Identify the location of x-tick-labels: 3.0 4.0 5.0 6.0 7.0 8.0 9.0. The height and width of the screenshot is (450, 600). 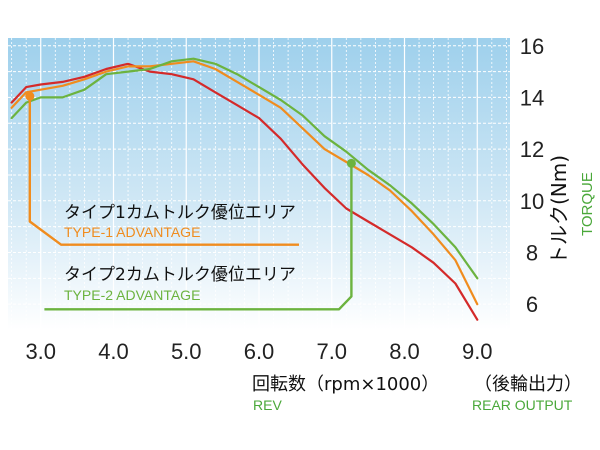
(258, 351).